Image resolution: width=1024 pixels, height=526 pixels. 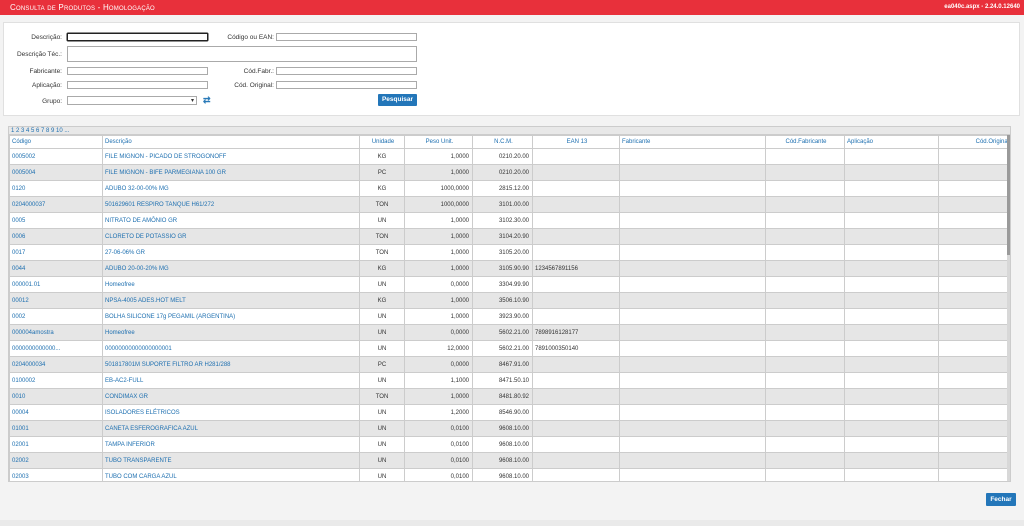 I want to click on table-cell: 0204000037, so click(x=56, y=204).